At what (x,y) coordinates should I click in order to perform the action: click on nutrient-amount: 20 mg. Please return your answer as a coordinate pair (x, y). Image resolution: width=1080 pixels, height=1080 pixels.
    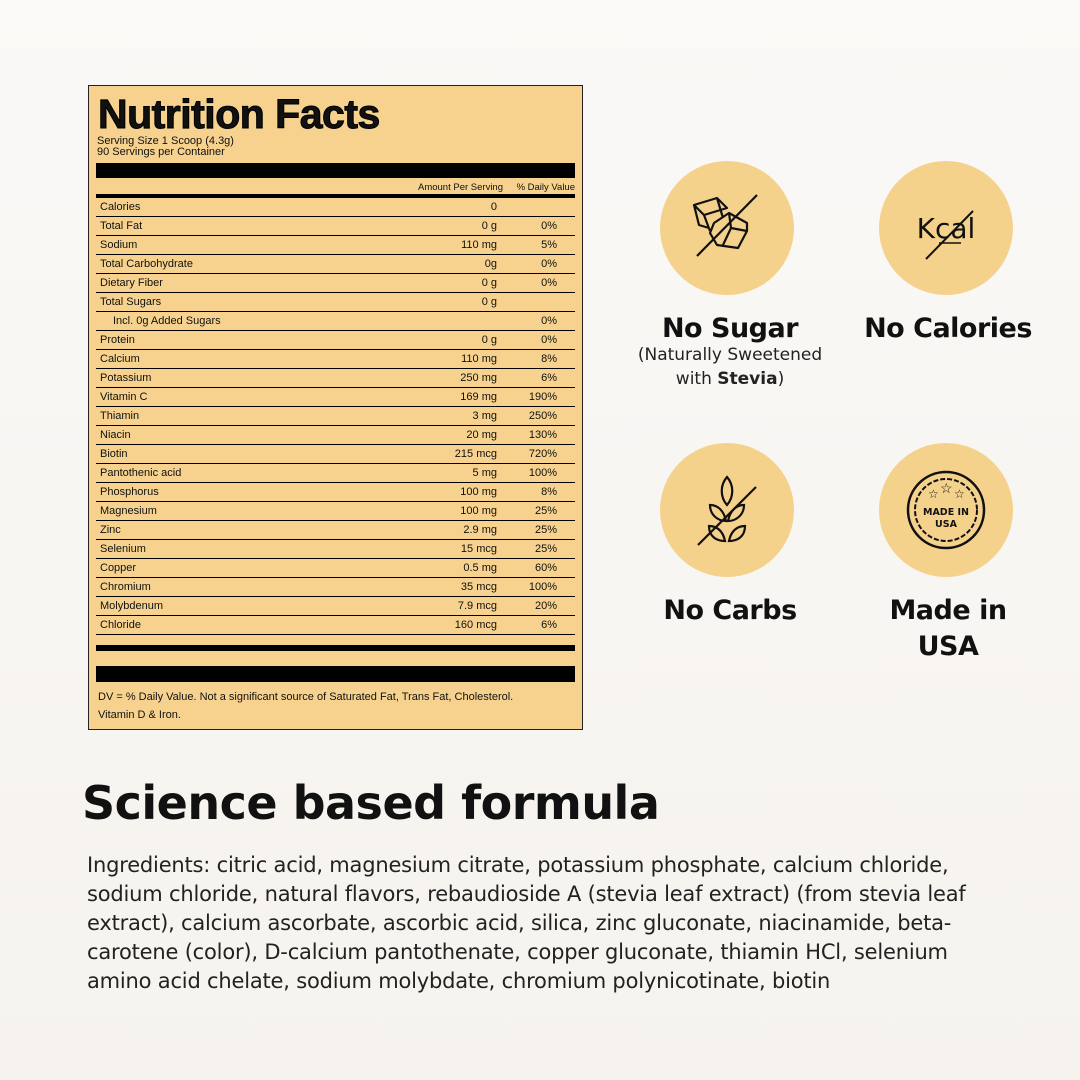
    Looking at the image, I should click on (481, 435).